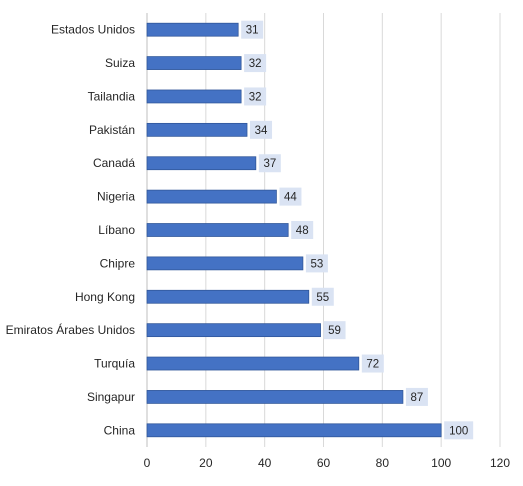 This screenshot has width=523, height=486. I want to click on x-axis-ticks: 0 20 40 60 80 100 120, so click(327, 463).